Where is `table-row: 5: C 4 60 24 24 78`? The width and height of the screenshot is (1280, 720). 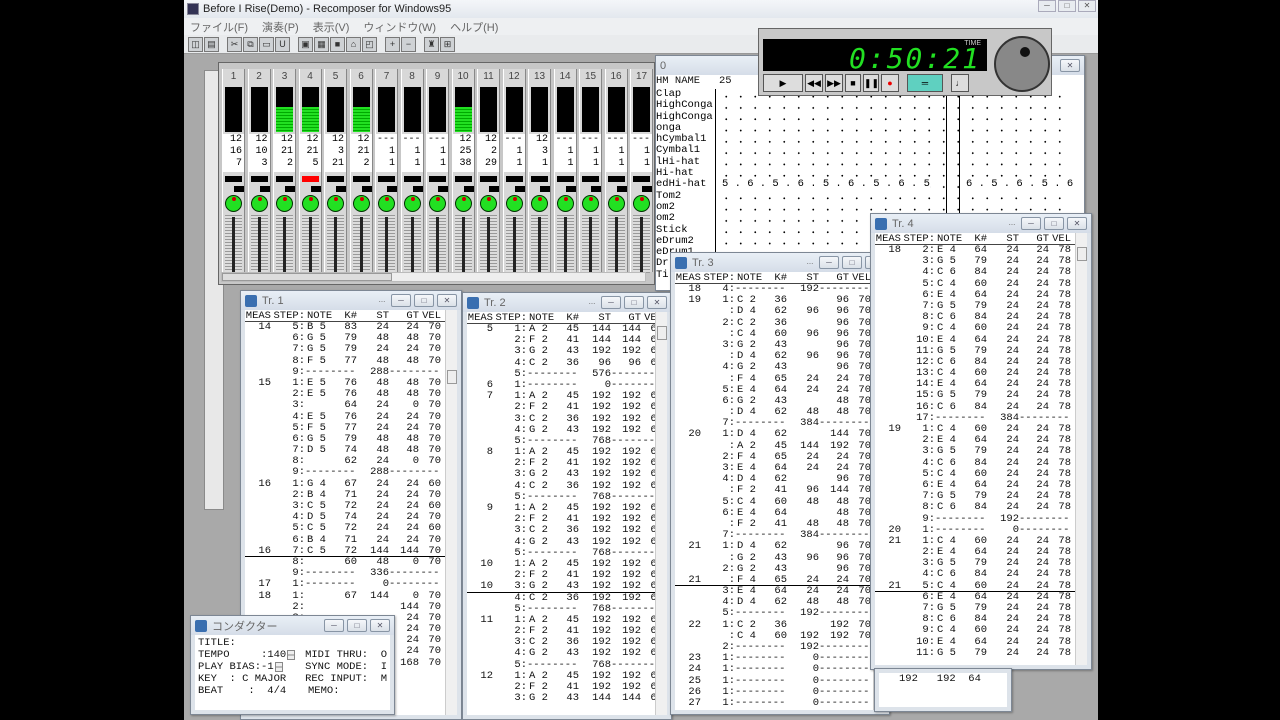 table-row: 5: C 4 60 24 24 78 is located at coordinates (981, 474).